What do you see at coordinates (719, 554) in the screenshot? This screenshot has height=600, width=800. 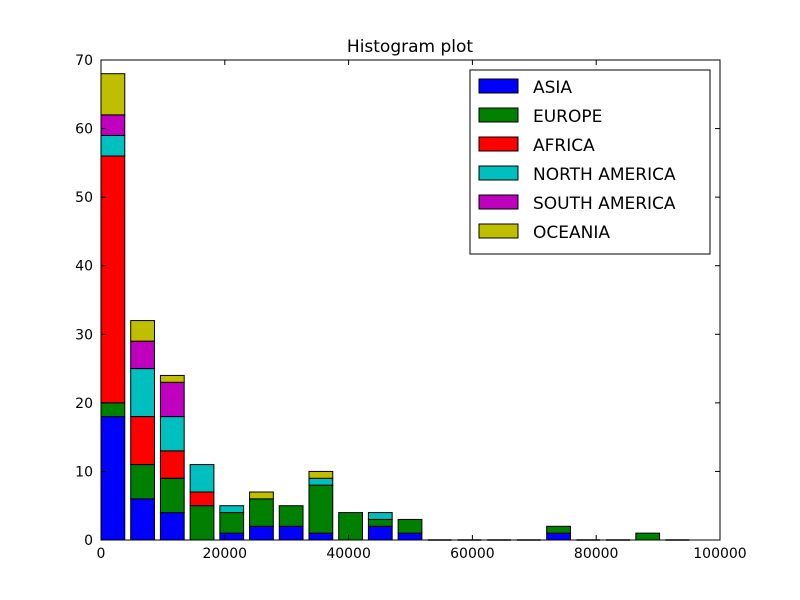 I see `x-tick-label-5: 100000` at bounding box center [719, 554].